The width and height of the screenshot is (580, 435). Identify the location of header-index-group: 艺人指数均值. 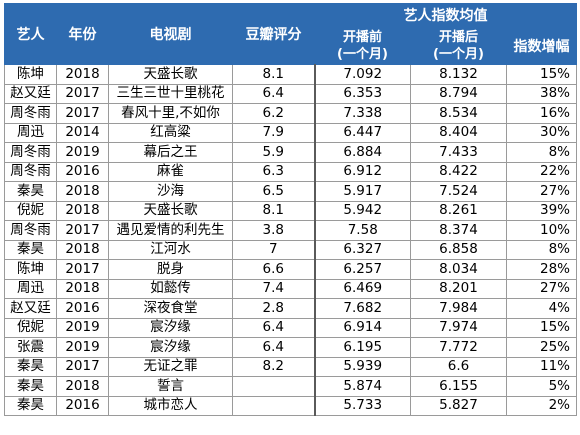
(445, 15).